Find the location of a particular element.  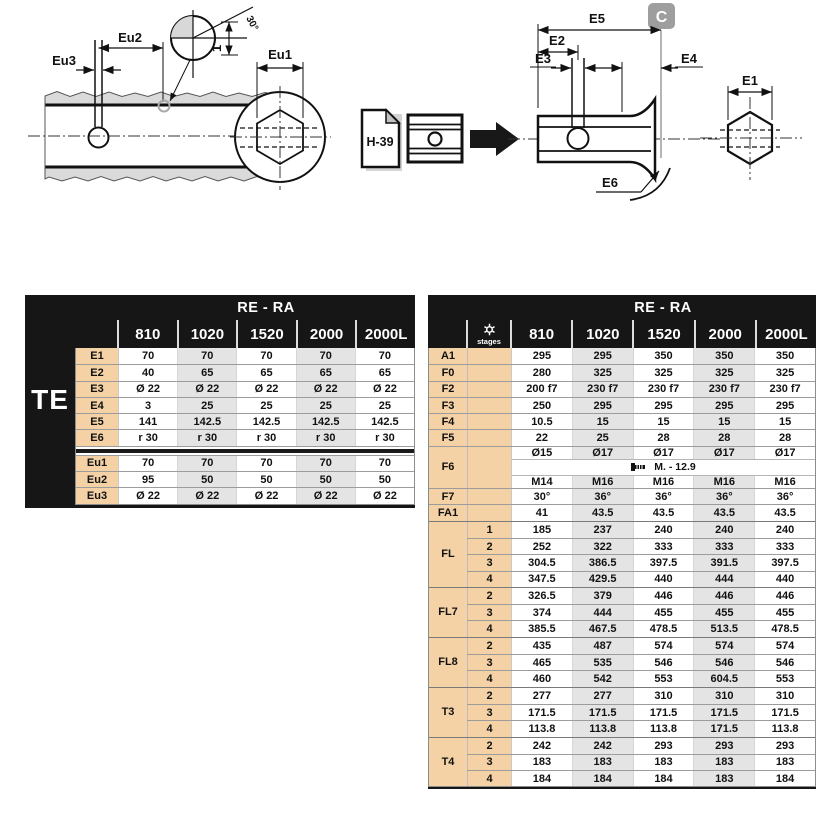

row-values: 185 237 240 240 240 is located at coordinates (663, 529).